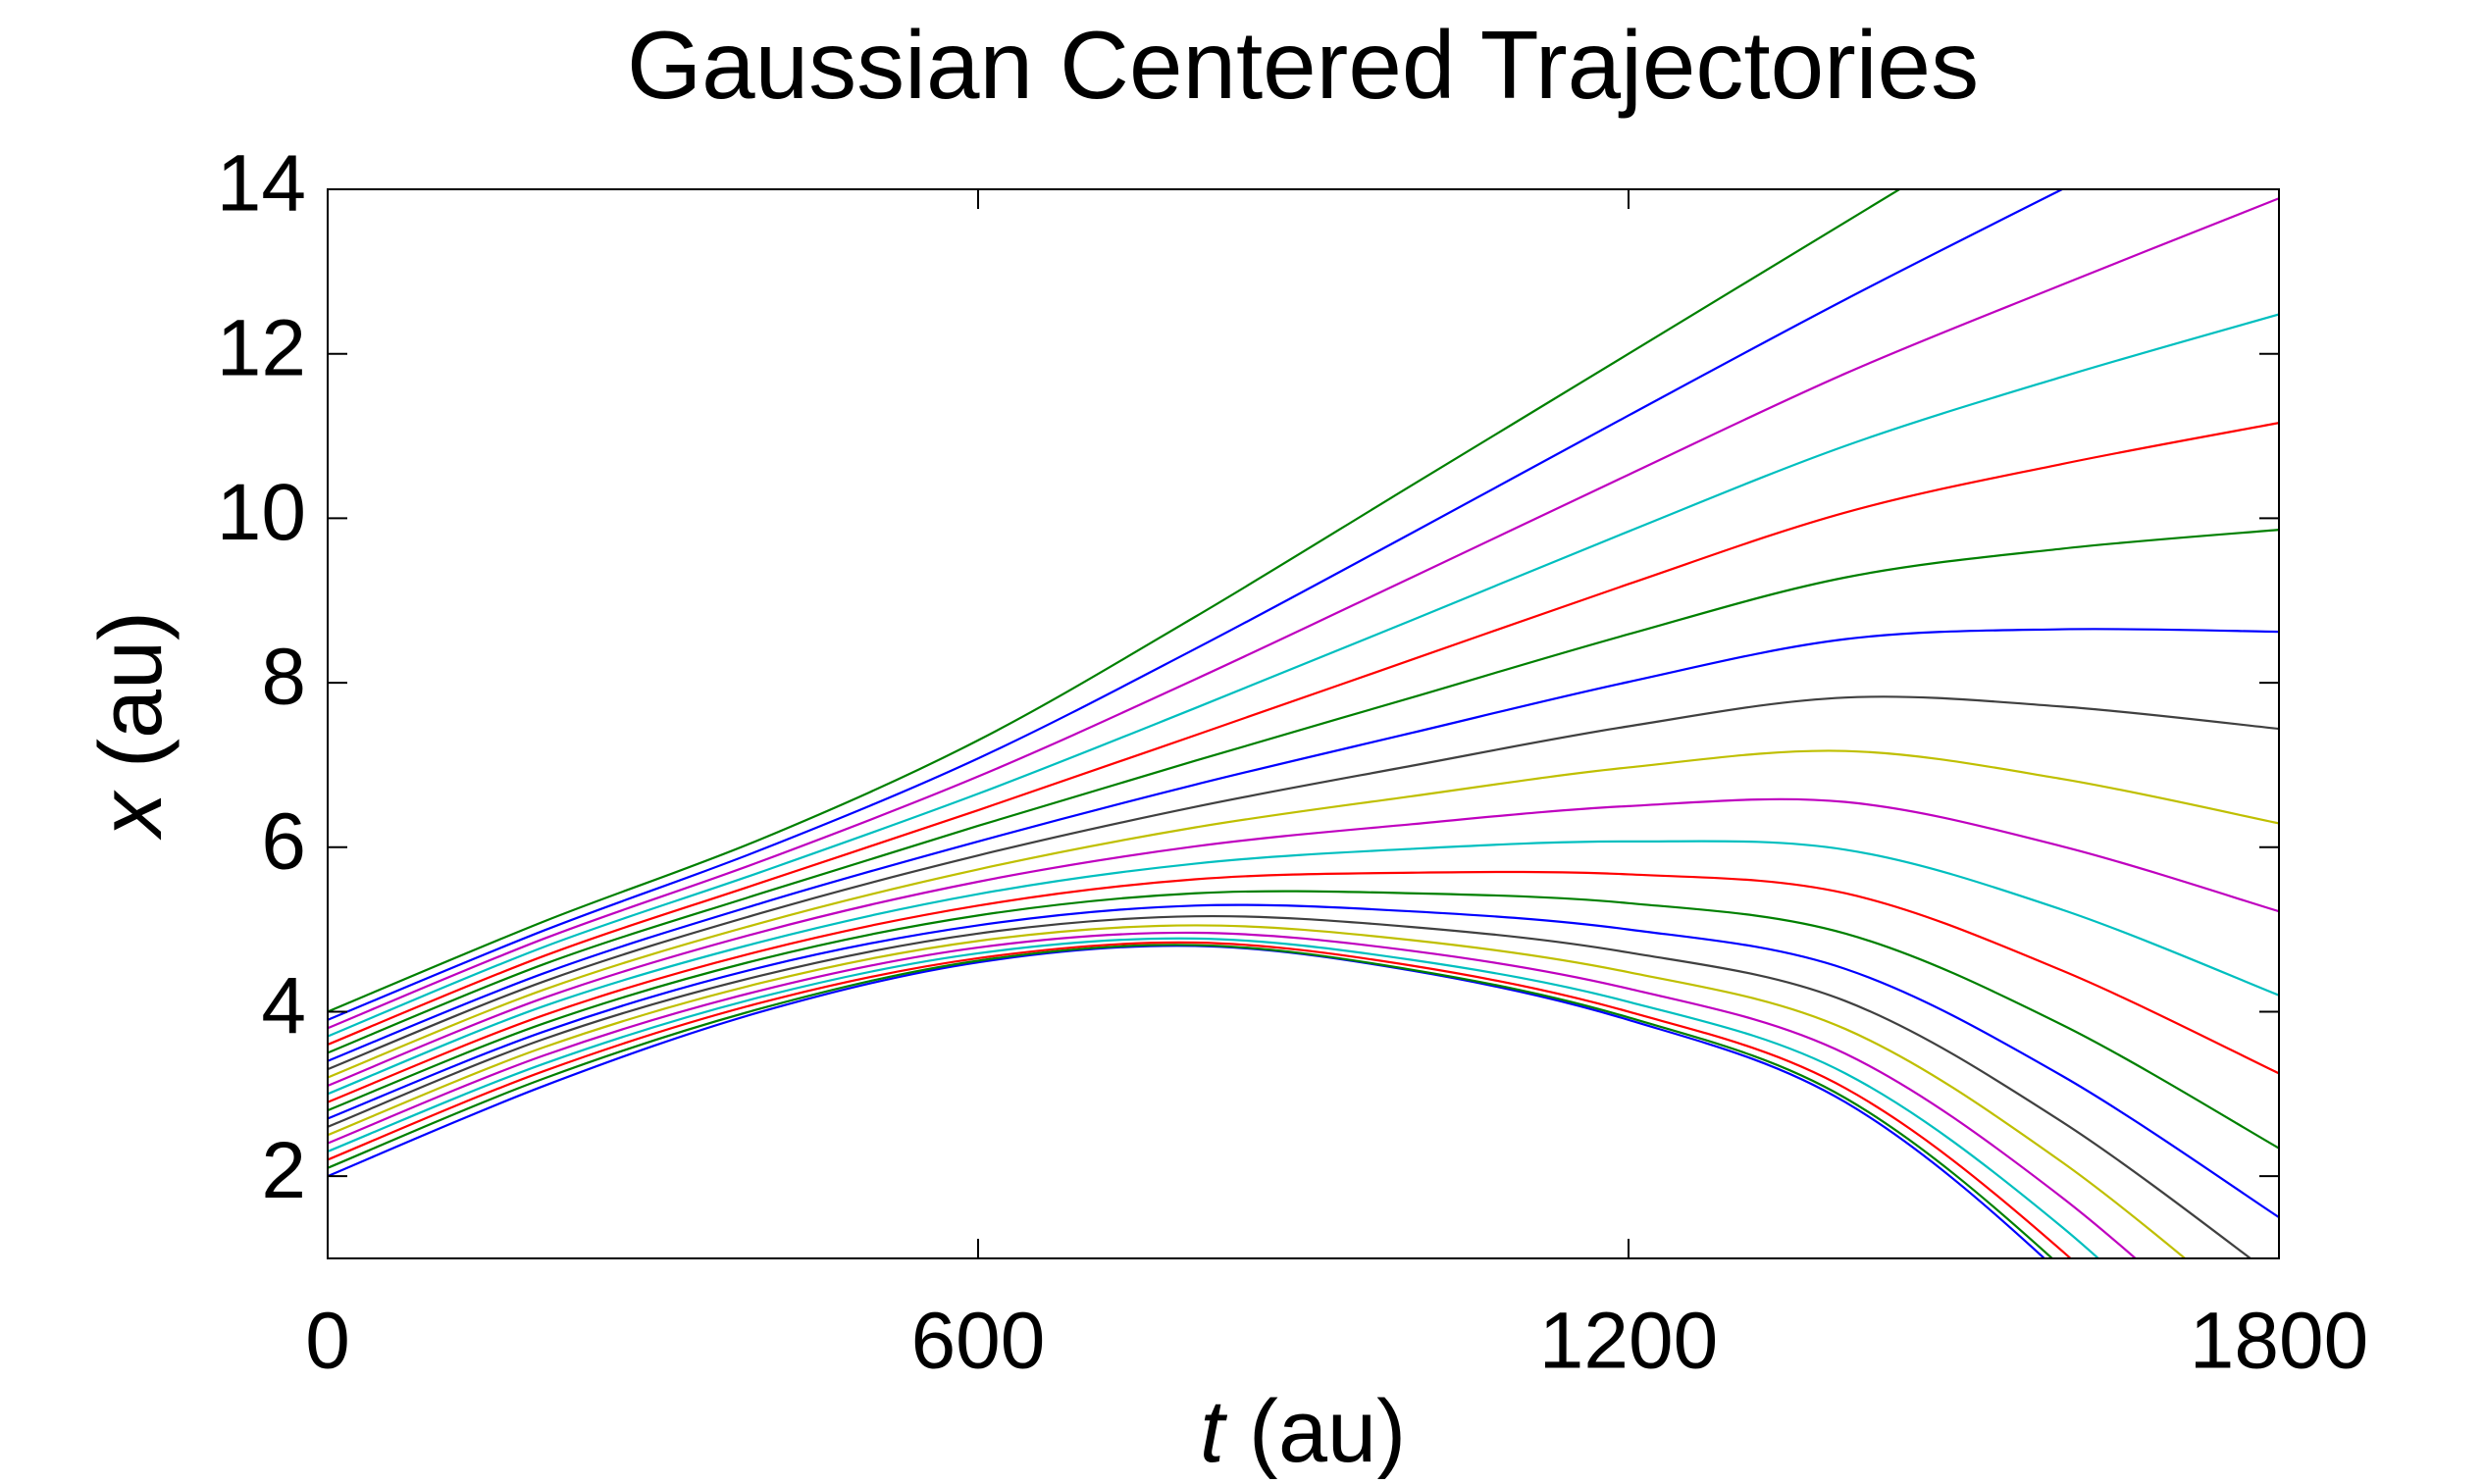 This screenshot has height=1484, width=2484. What do you see at coordinates (979, 1341) in the screenshot?
I see `x-tick-label: 600` at bounding box center [979, 1341].